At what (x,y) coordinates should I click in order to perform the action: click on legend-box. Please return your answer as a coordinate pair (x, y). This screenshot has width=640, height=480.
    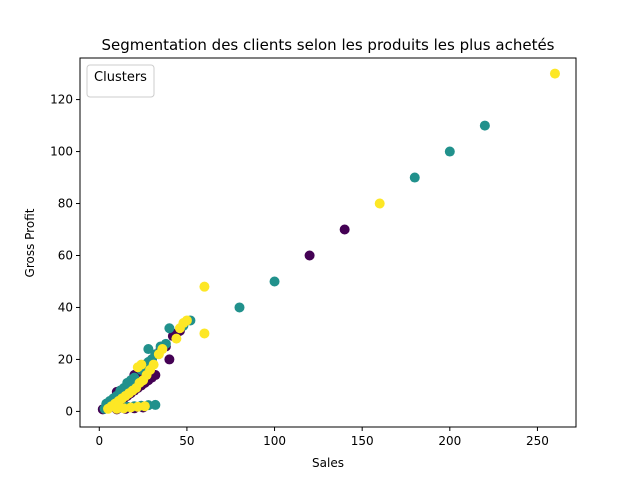
    Looking at the image, I should click on (120, 81).